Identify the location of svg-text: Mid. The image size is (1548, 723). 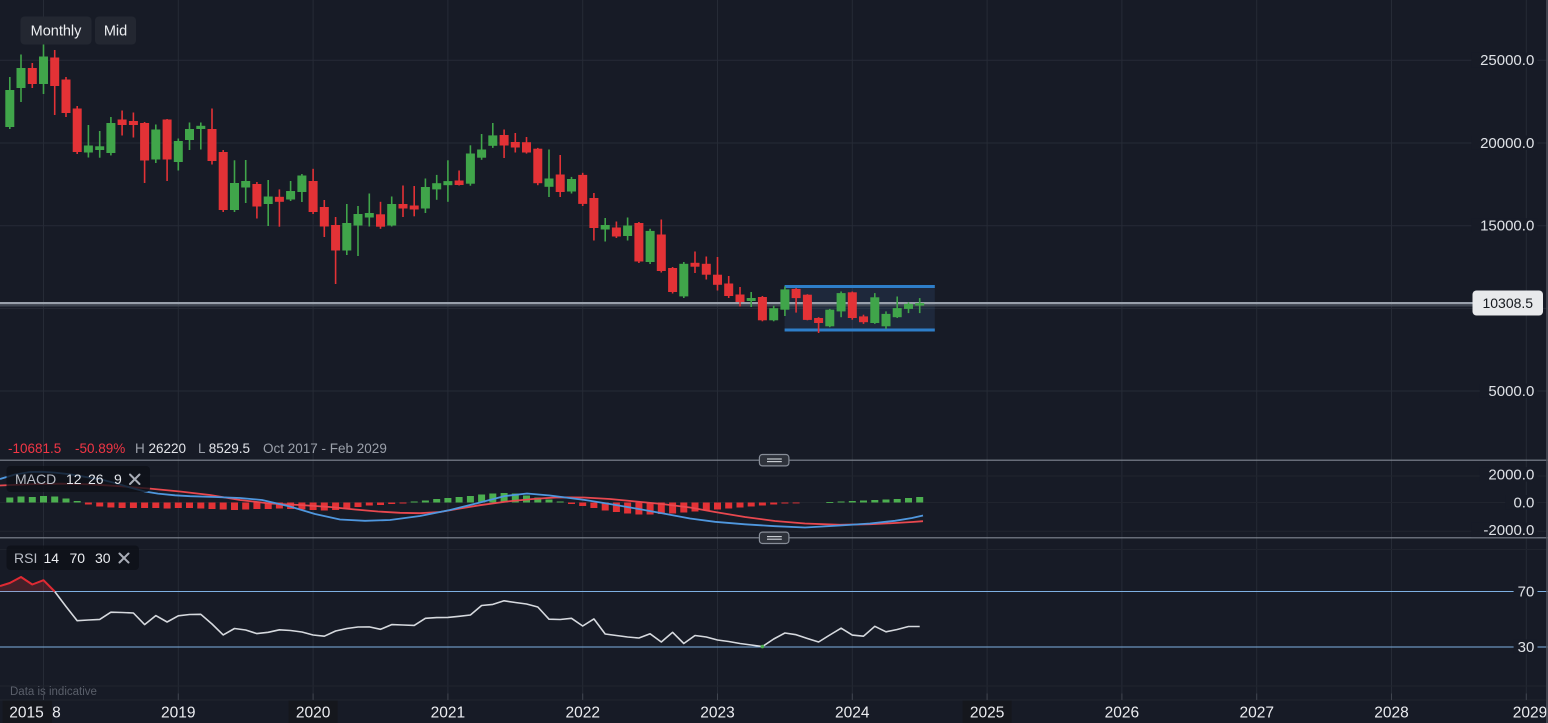
(115, 32).